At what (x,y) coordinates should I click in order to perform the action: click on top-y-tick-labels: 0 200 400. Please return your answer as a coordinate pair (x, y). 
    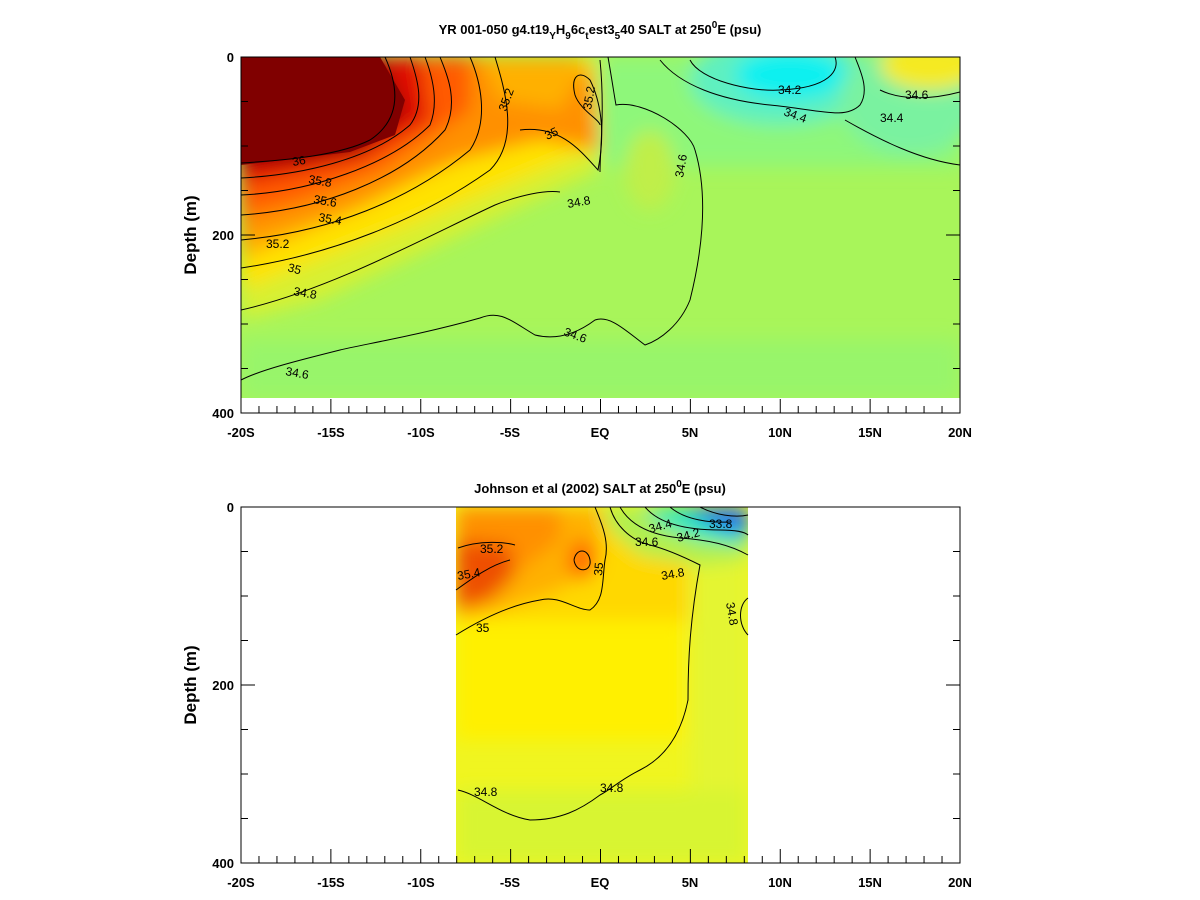
    Looking at the image, I should click on (223, 235).